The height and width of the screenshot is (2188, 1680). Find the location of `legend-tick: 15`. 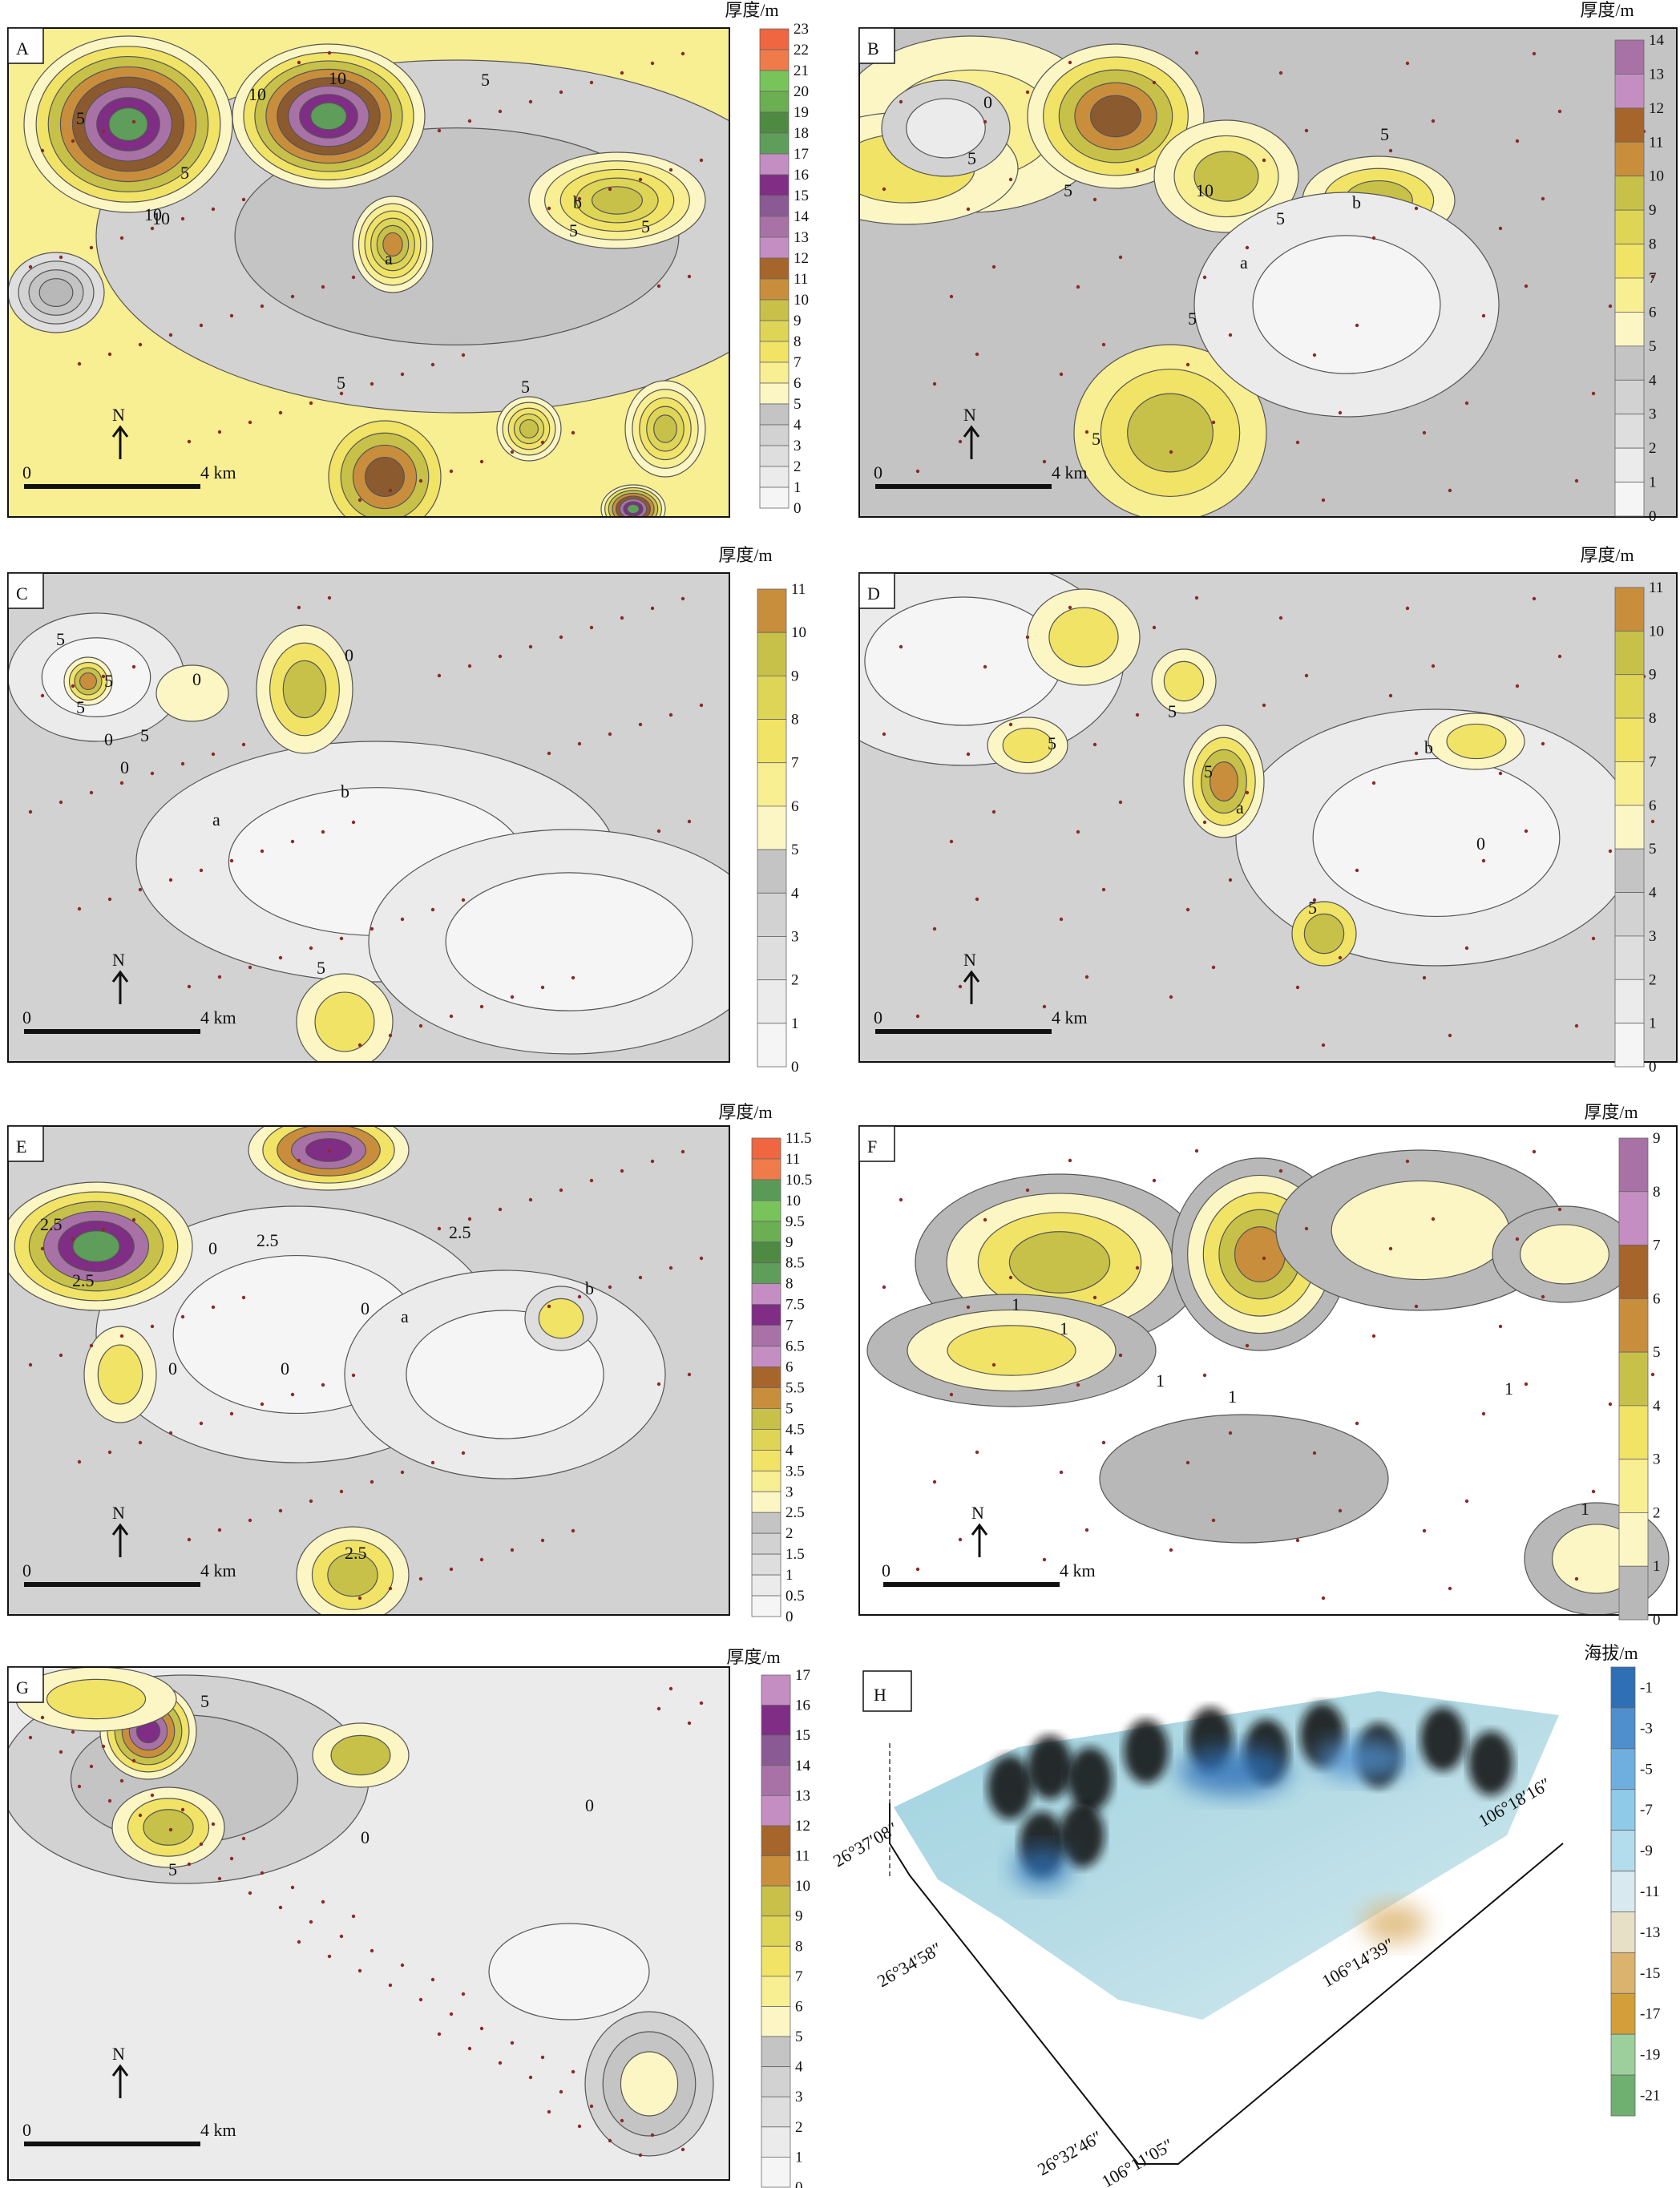

legend-tick: 15 is located at coordinates (801, 196).